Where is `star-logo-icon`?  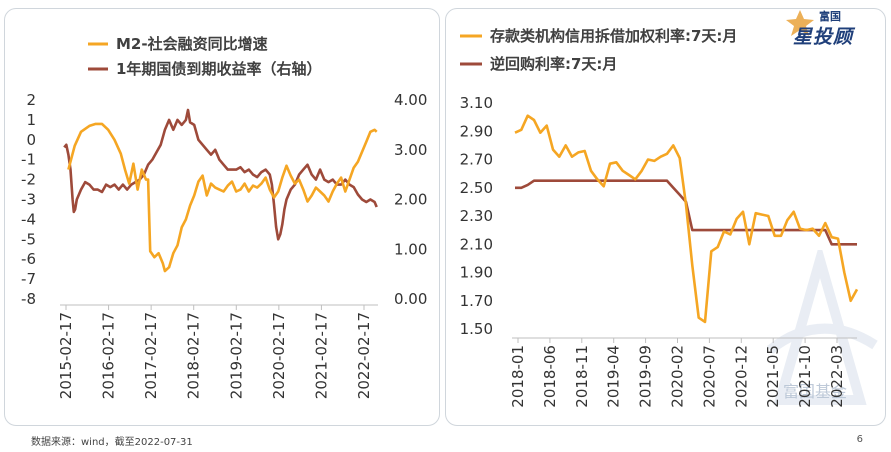
star-logo-icon is located at coordinates (800, 23).